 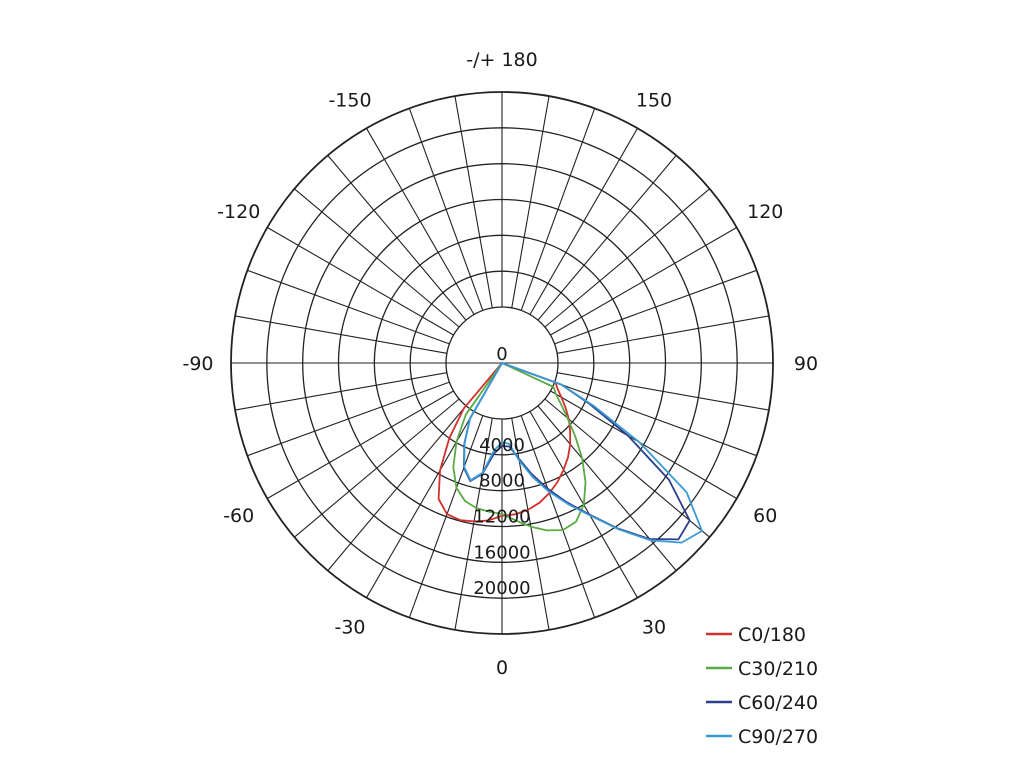 I want to click on angle-label-0: 0, so click(x=502, y=668).